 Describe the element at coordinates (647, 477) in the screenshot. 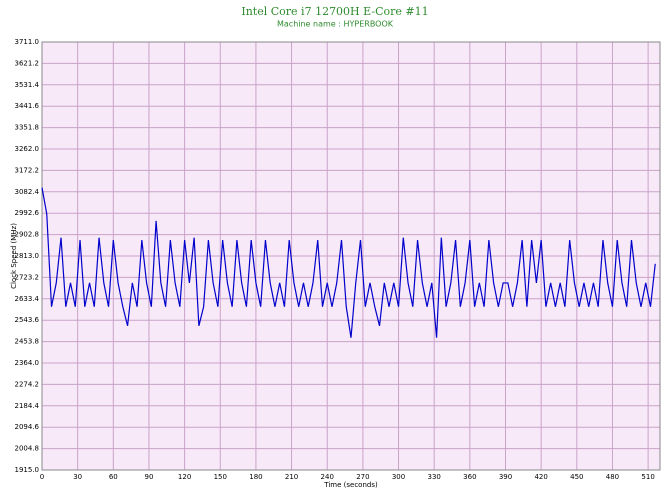

I see `x-tick-label: 510` at that location.